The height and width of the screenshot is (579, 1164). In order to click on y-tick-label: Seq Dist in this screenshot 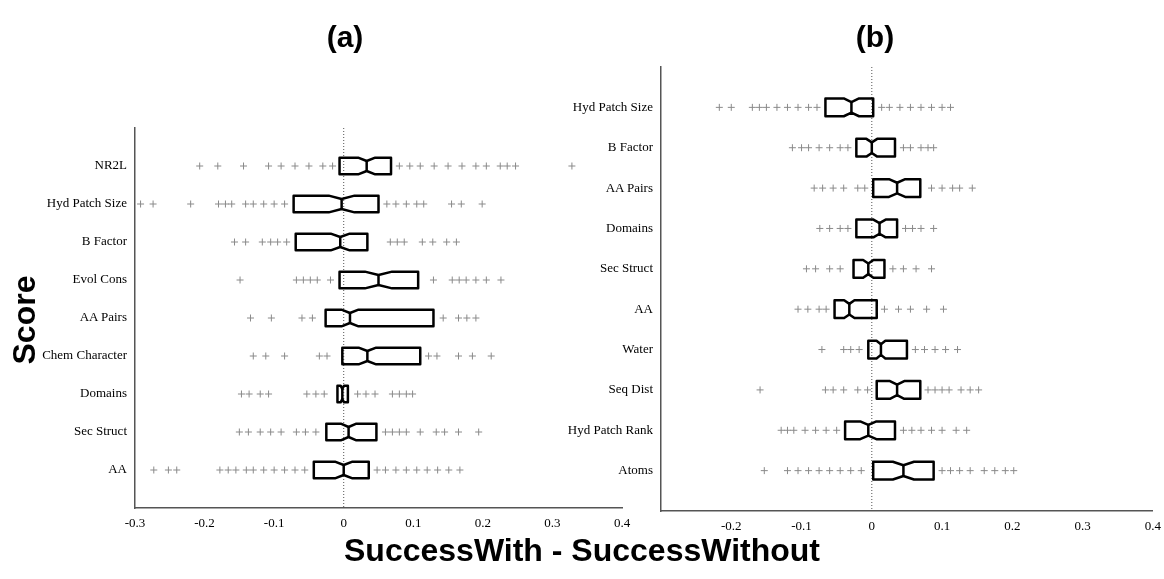, I will do `click(631, 389)`.